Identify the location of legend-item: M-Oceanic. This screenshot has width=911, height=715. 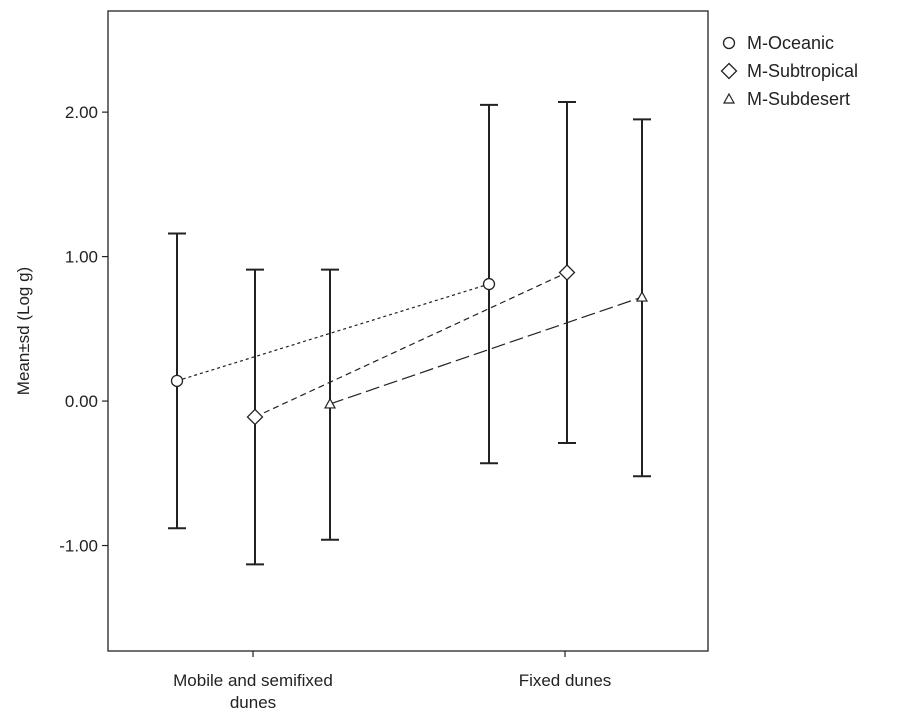
(778, 43).